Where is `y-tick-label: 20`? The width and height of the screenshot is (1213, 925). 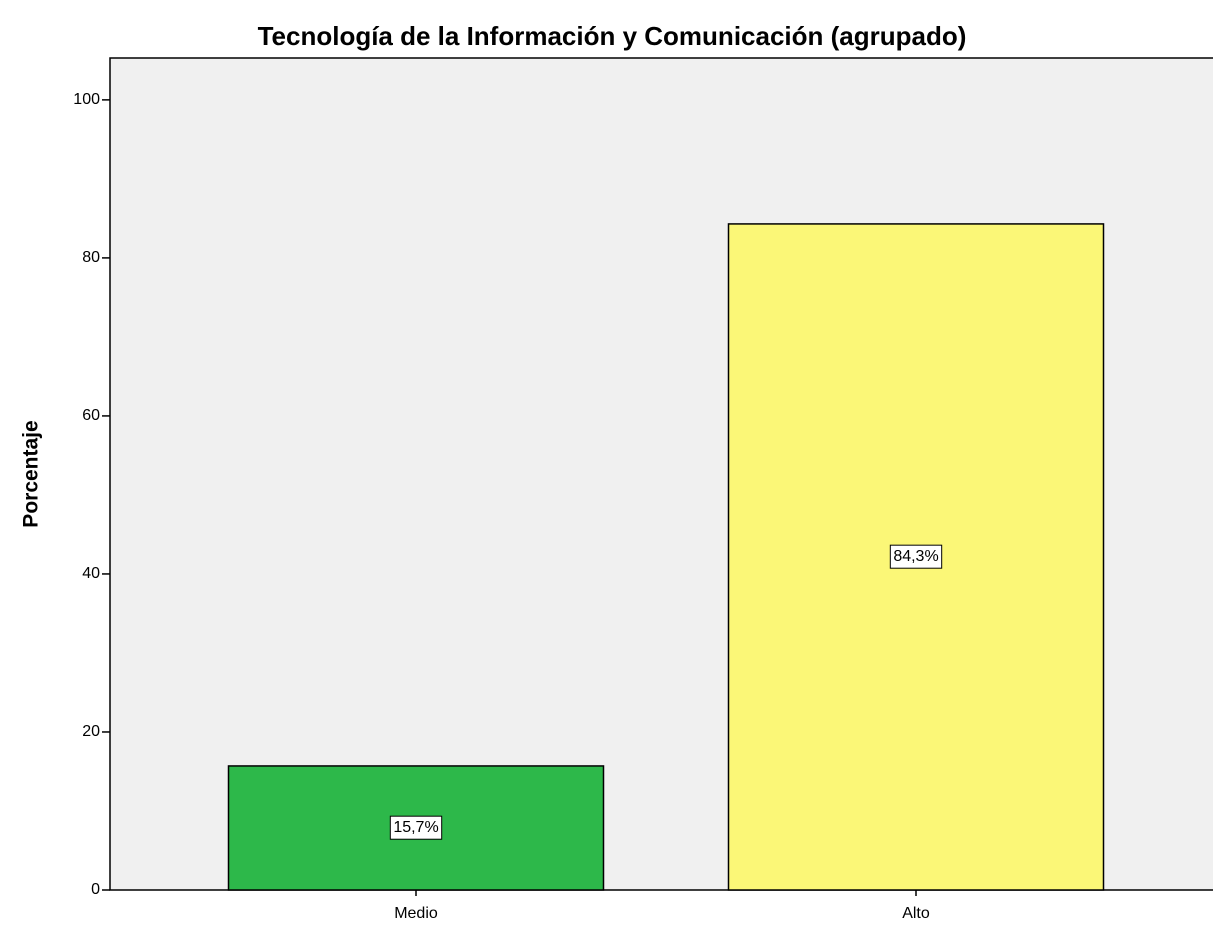
y-tick-label: 20 is located at coordinates (91, 731).